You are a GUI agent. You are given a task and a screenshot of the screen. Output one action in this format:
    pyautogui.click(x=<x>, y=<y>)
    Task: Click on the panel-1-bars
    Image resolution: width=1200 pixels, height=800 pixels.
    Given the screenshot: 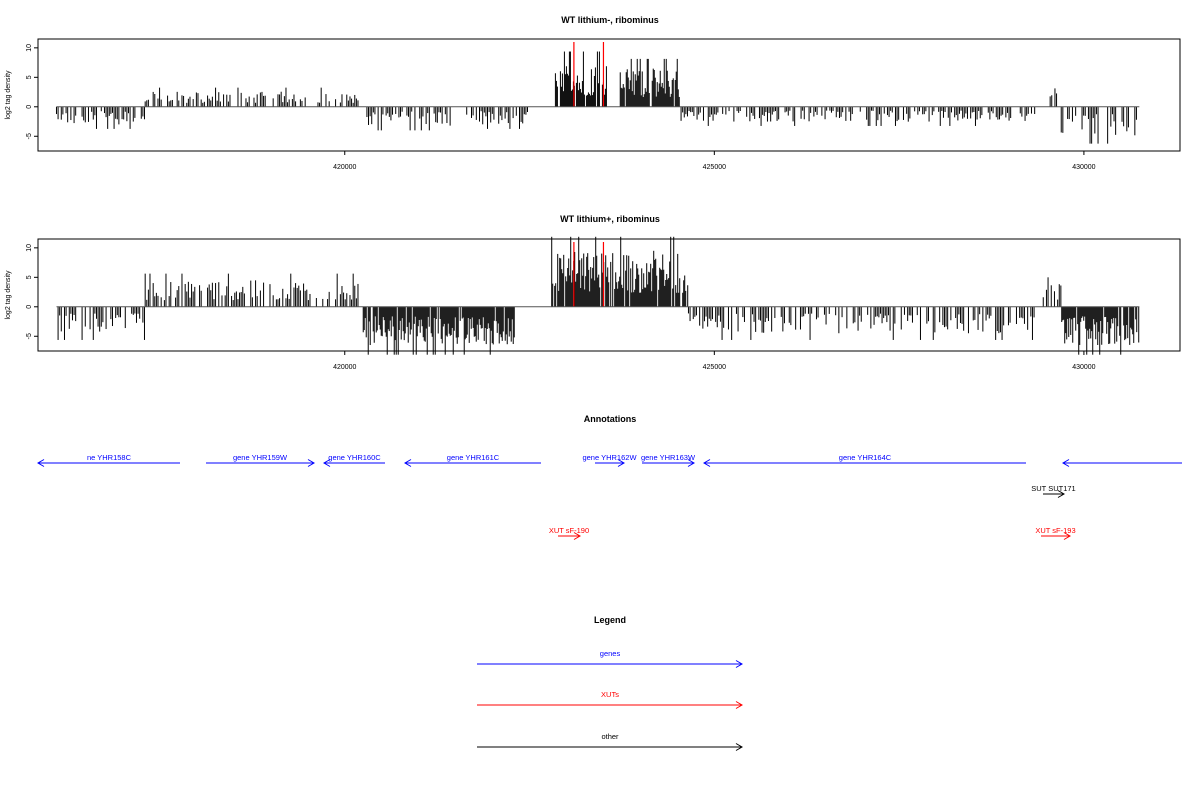 What is the action you would take?
    pyautogui.click(x=596, y=97)
    